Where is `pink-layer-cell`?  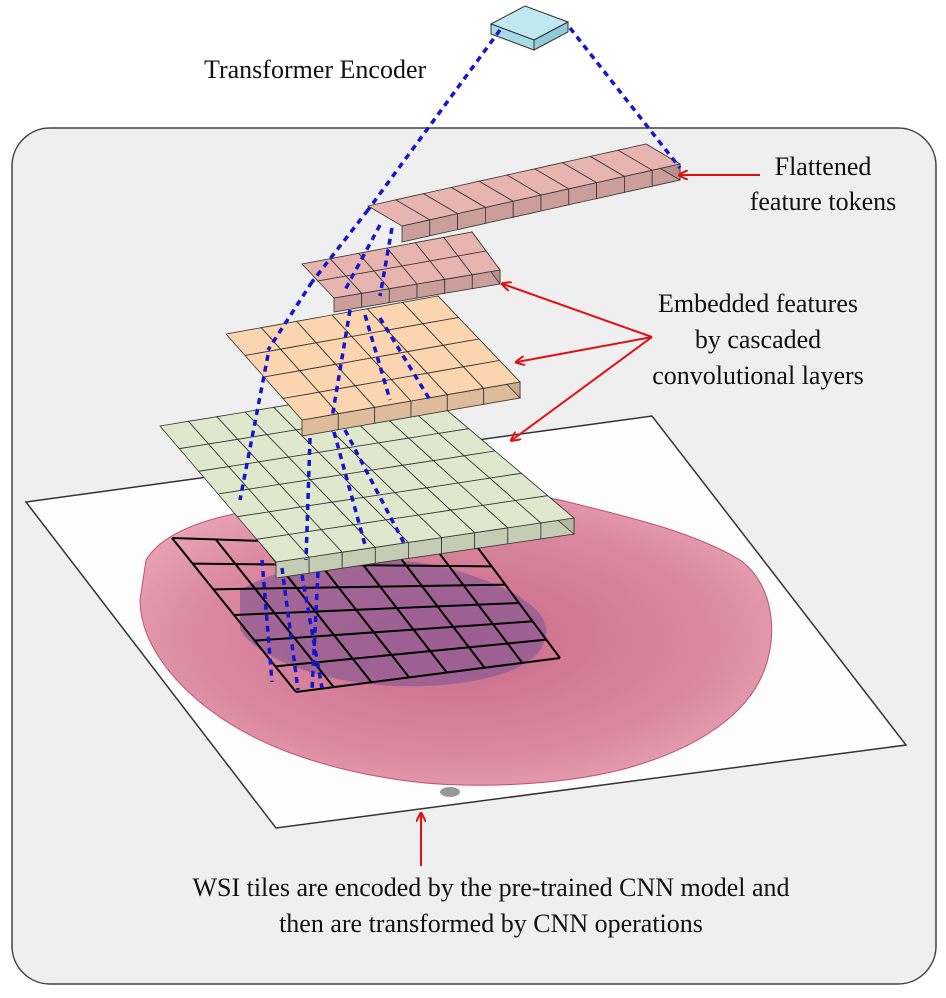 pink-layer-cell is located at coordinates (479, 263).